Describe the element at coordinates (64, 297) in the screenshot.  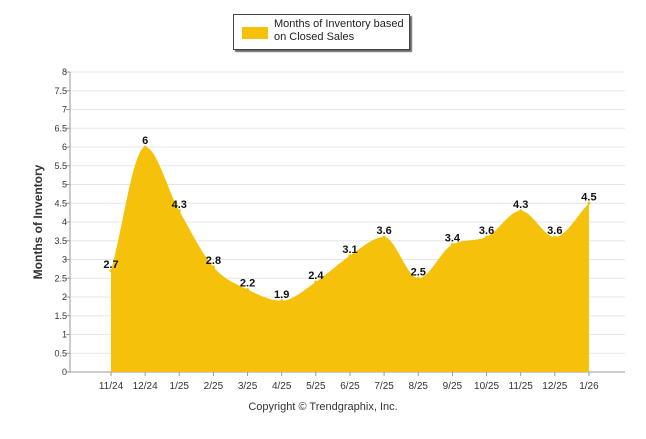
I see `y-tick-label: 2` at that location.